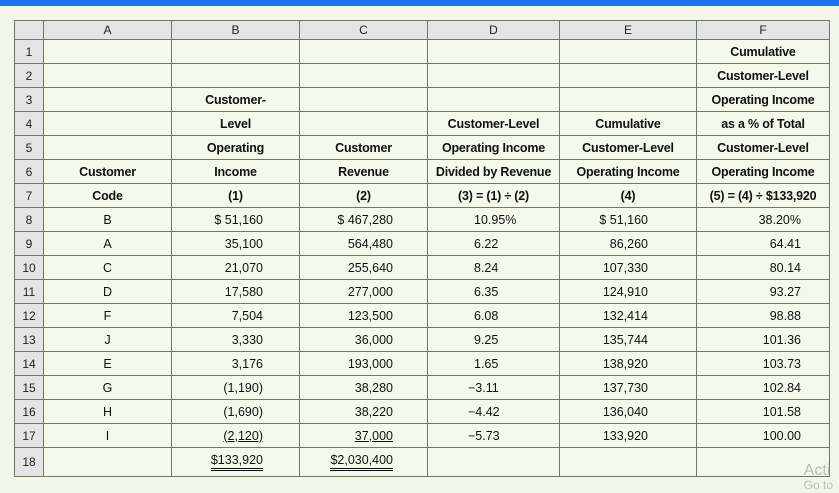 The width and height of the screenshot is (839, 493). I want to click on cell: (3) = (1) ÷ (2), so click(493, 195).